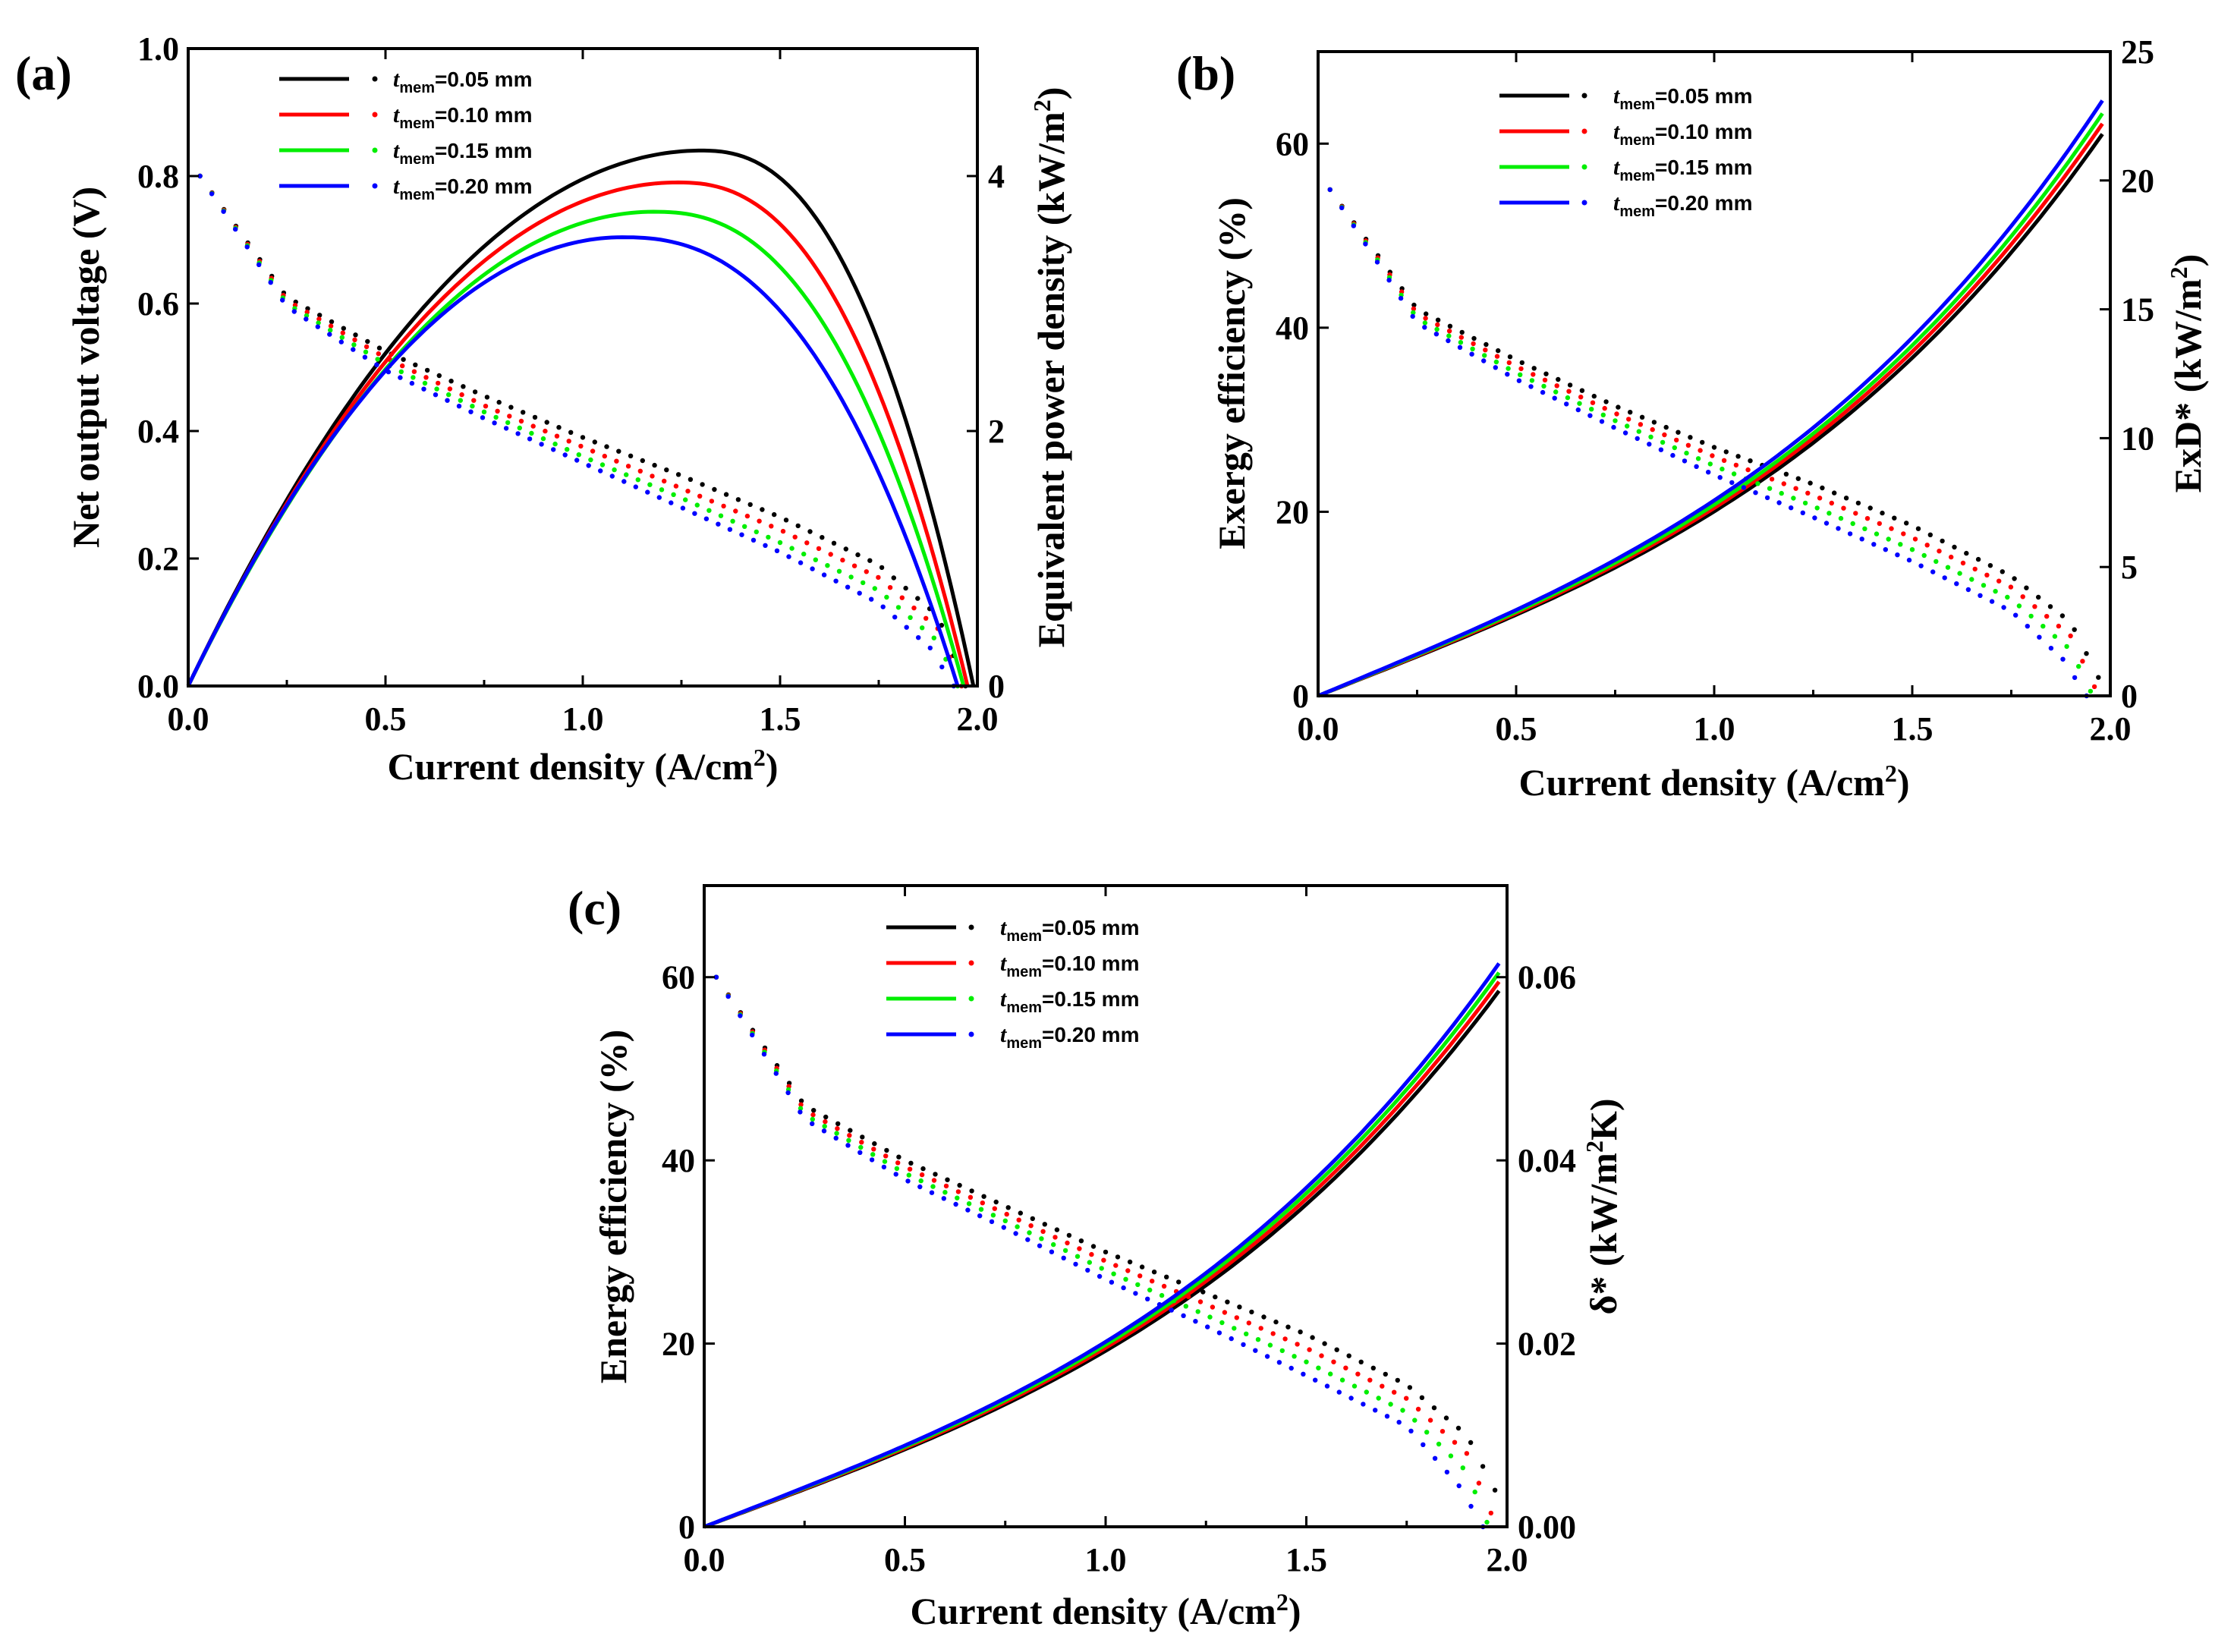 The height and width of the screenshot is (1652, 2234). Describe the element at coordinates (158, 49) in the screenshot. I see `y-tick-label: 1.0` at that location.